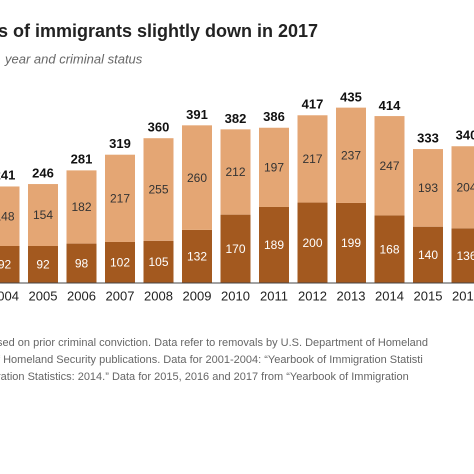  I want to click on value-label: 199, so click(351, 243).